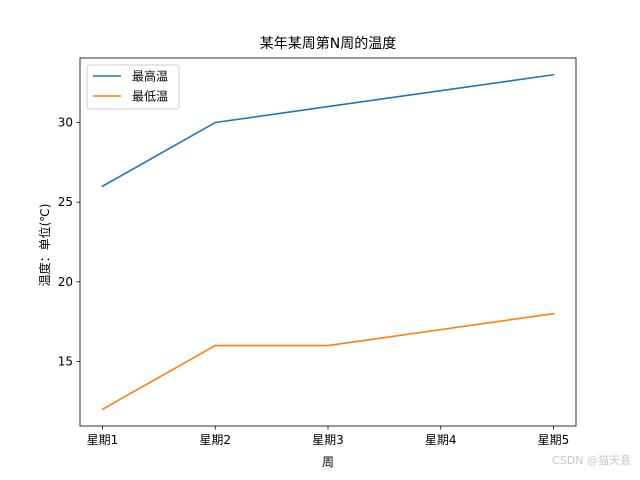 This screenshot has height=480, width=640. I want to click on watermark: CSDN @猫天意, so click(591, 460).